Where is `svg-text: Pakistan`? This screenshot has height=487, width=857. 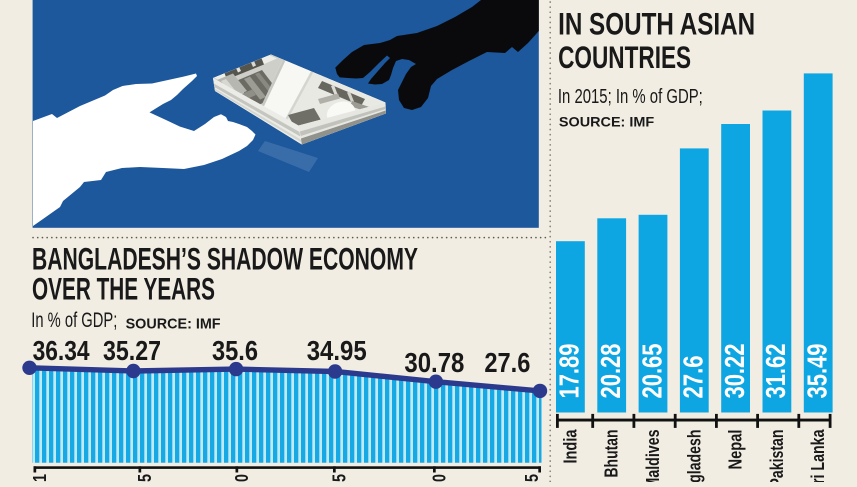 svg-text: Pakistan is located at coordinates (777, 456).